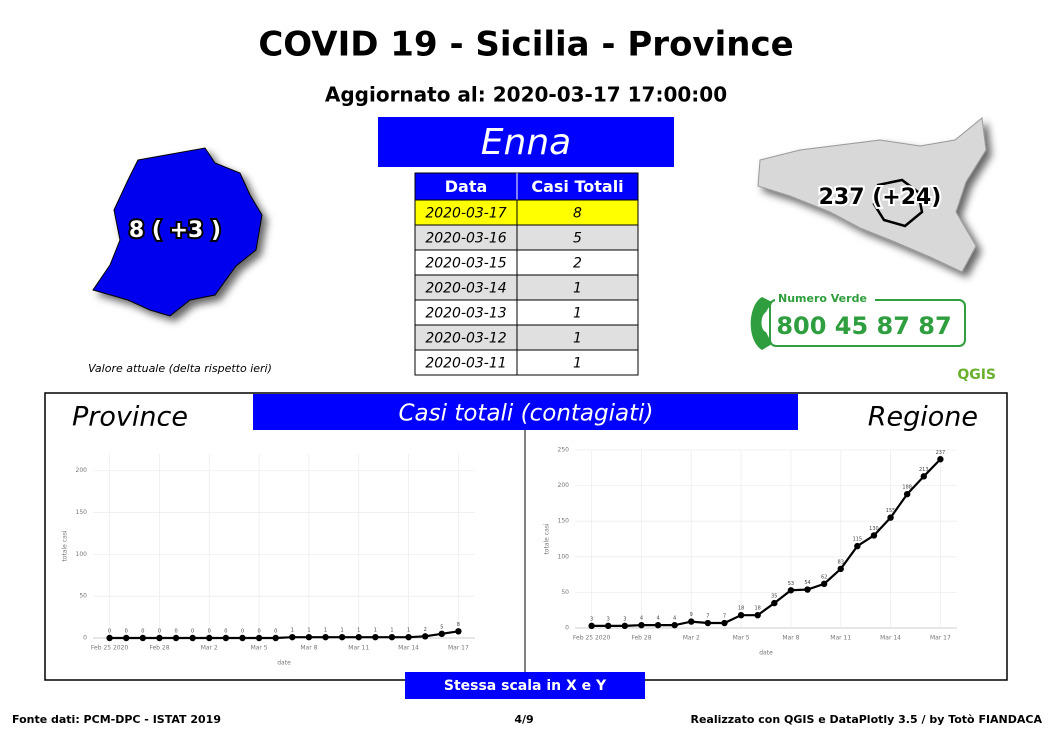 This screenshot has height=744, width=1052. What do you see at coordinates (116, 719) in the screenshot?
I see `footer-source: Fonte dati: PCM-DPC - ISTAT 2019` at bounding box center [116, 719].